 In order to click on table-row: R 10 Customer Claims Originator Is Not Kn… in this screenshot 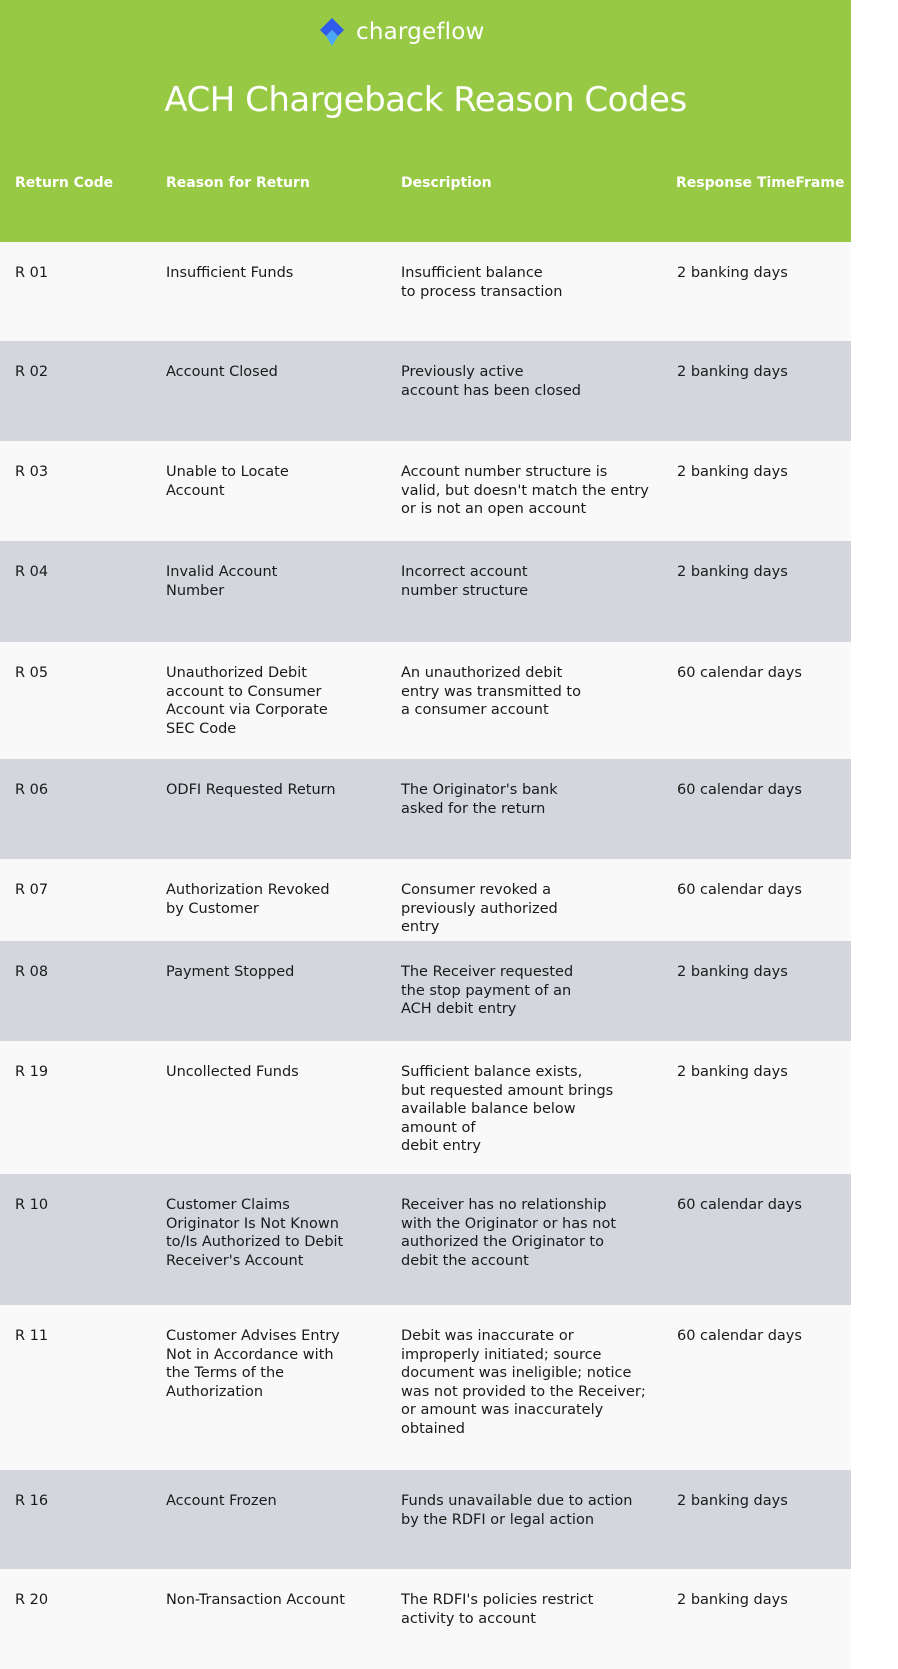, I will do `click(425, 1239)`.